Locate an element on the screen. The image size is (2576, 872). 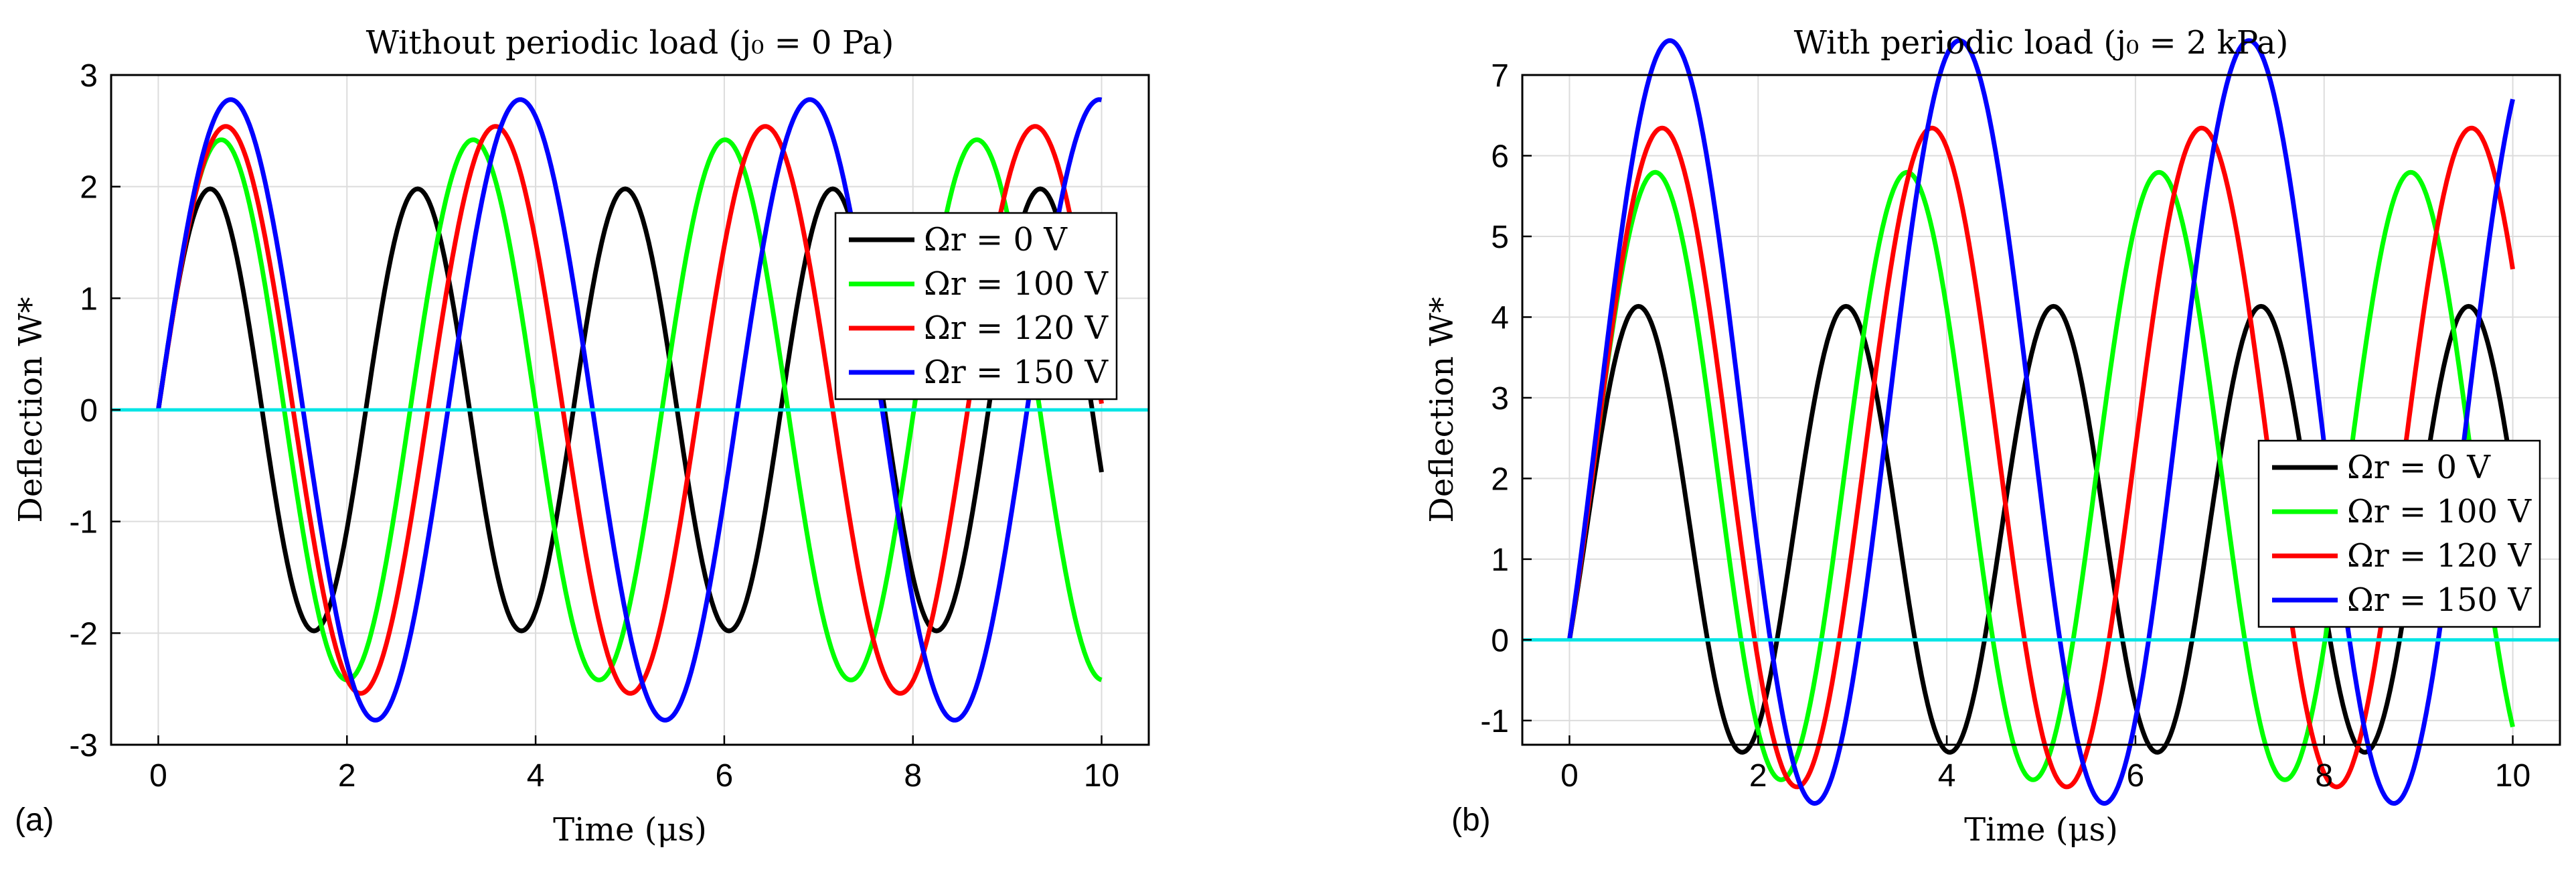
y-tick-label: 6 is located at coordinates (1500, 156).